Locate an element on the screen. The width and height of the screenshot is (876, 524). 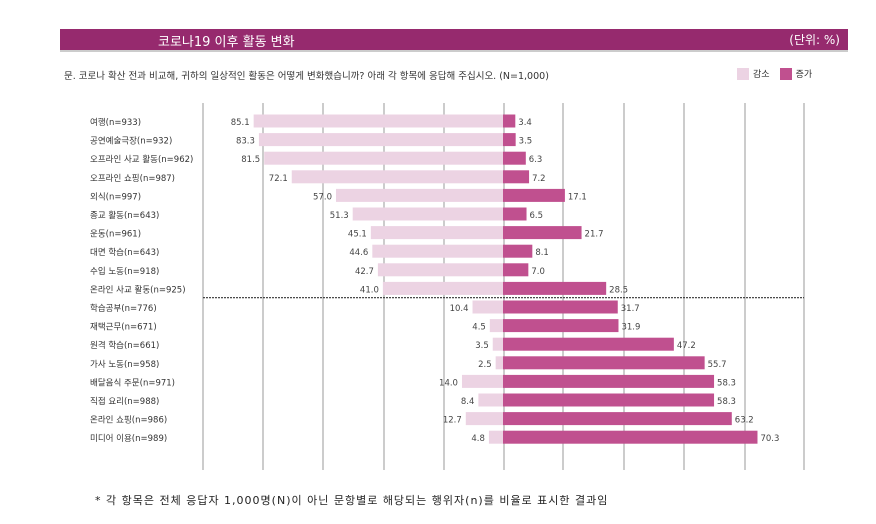
category-label: 직접 요리(n=988) is located at coordinates (124, 401).